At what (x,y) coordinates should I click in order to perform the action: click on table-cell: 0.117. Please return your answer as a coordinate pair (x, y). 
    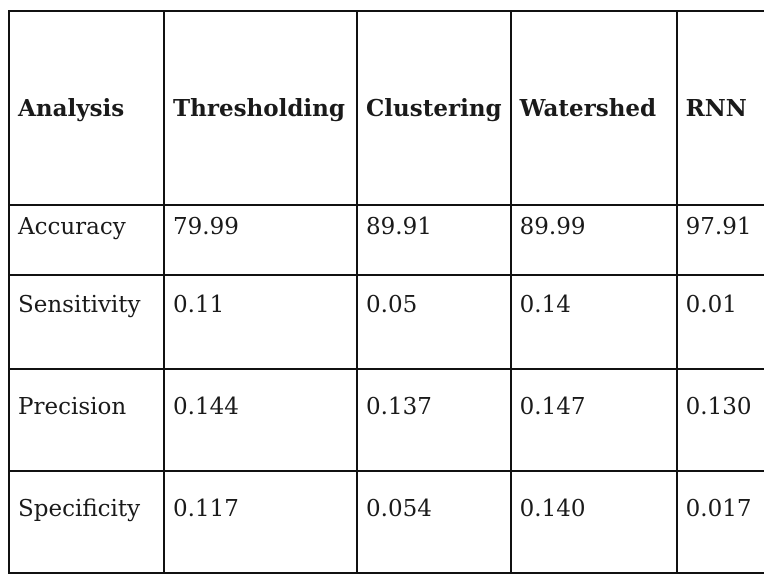
    Looking at the image, I should click on (260, 522).